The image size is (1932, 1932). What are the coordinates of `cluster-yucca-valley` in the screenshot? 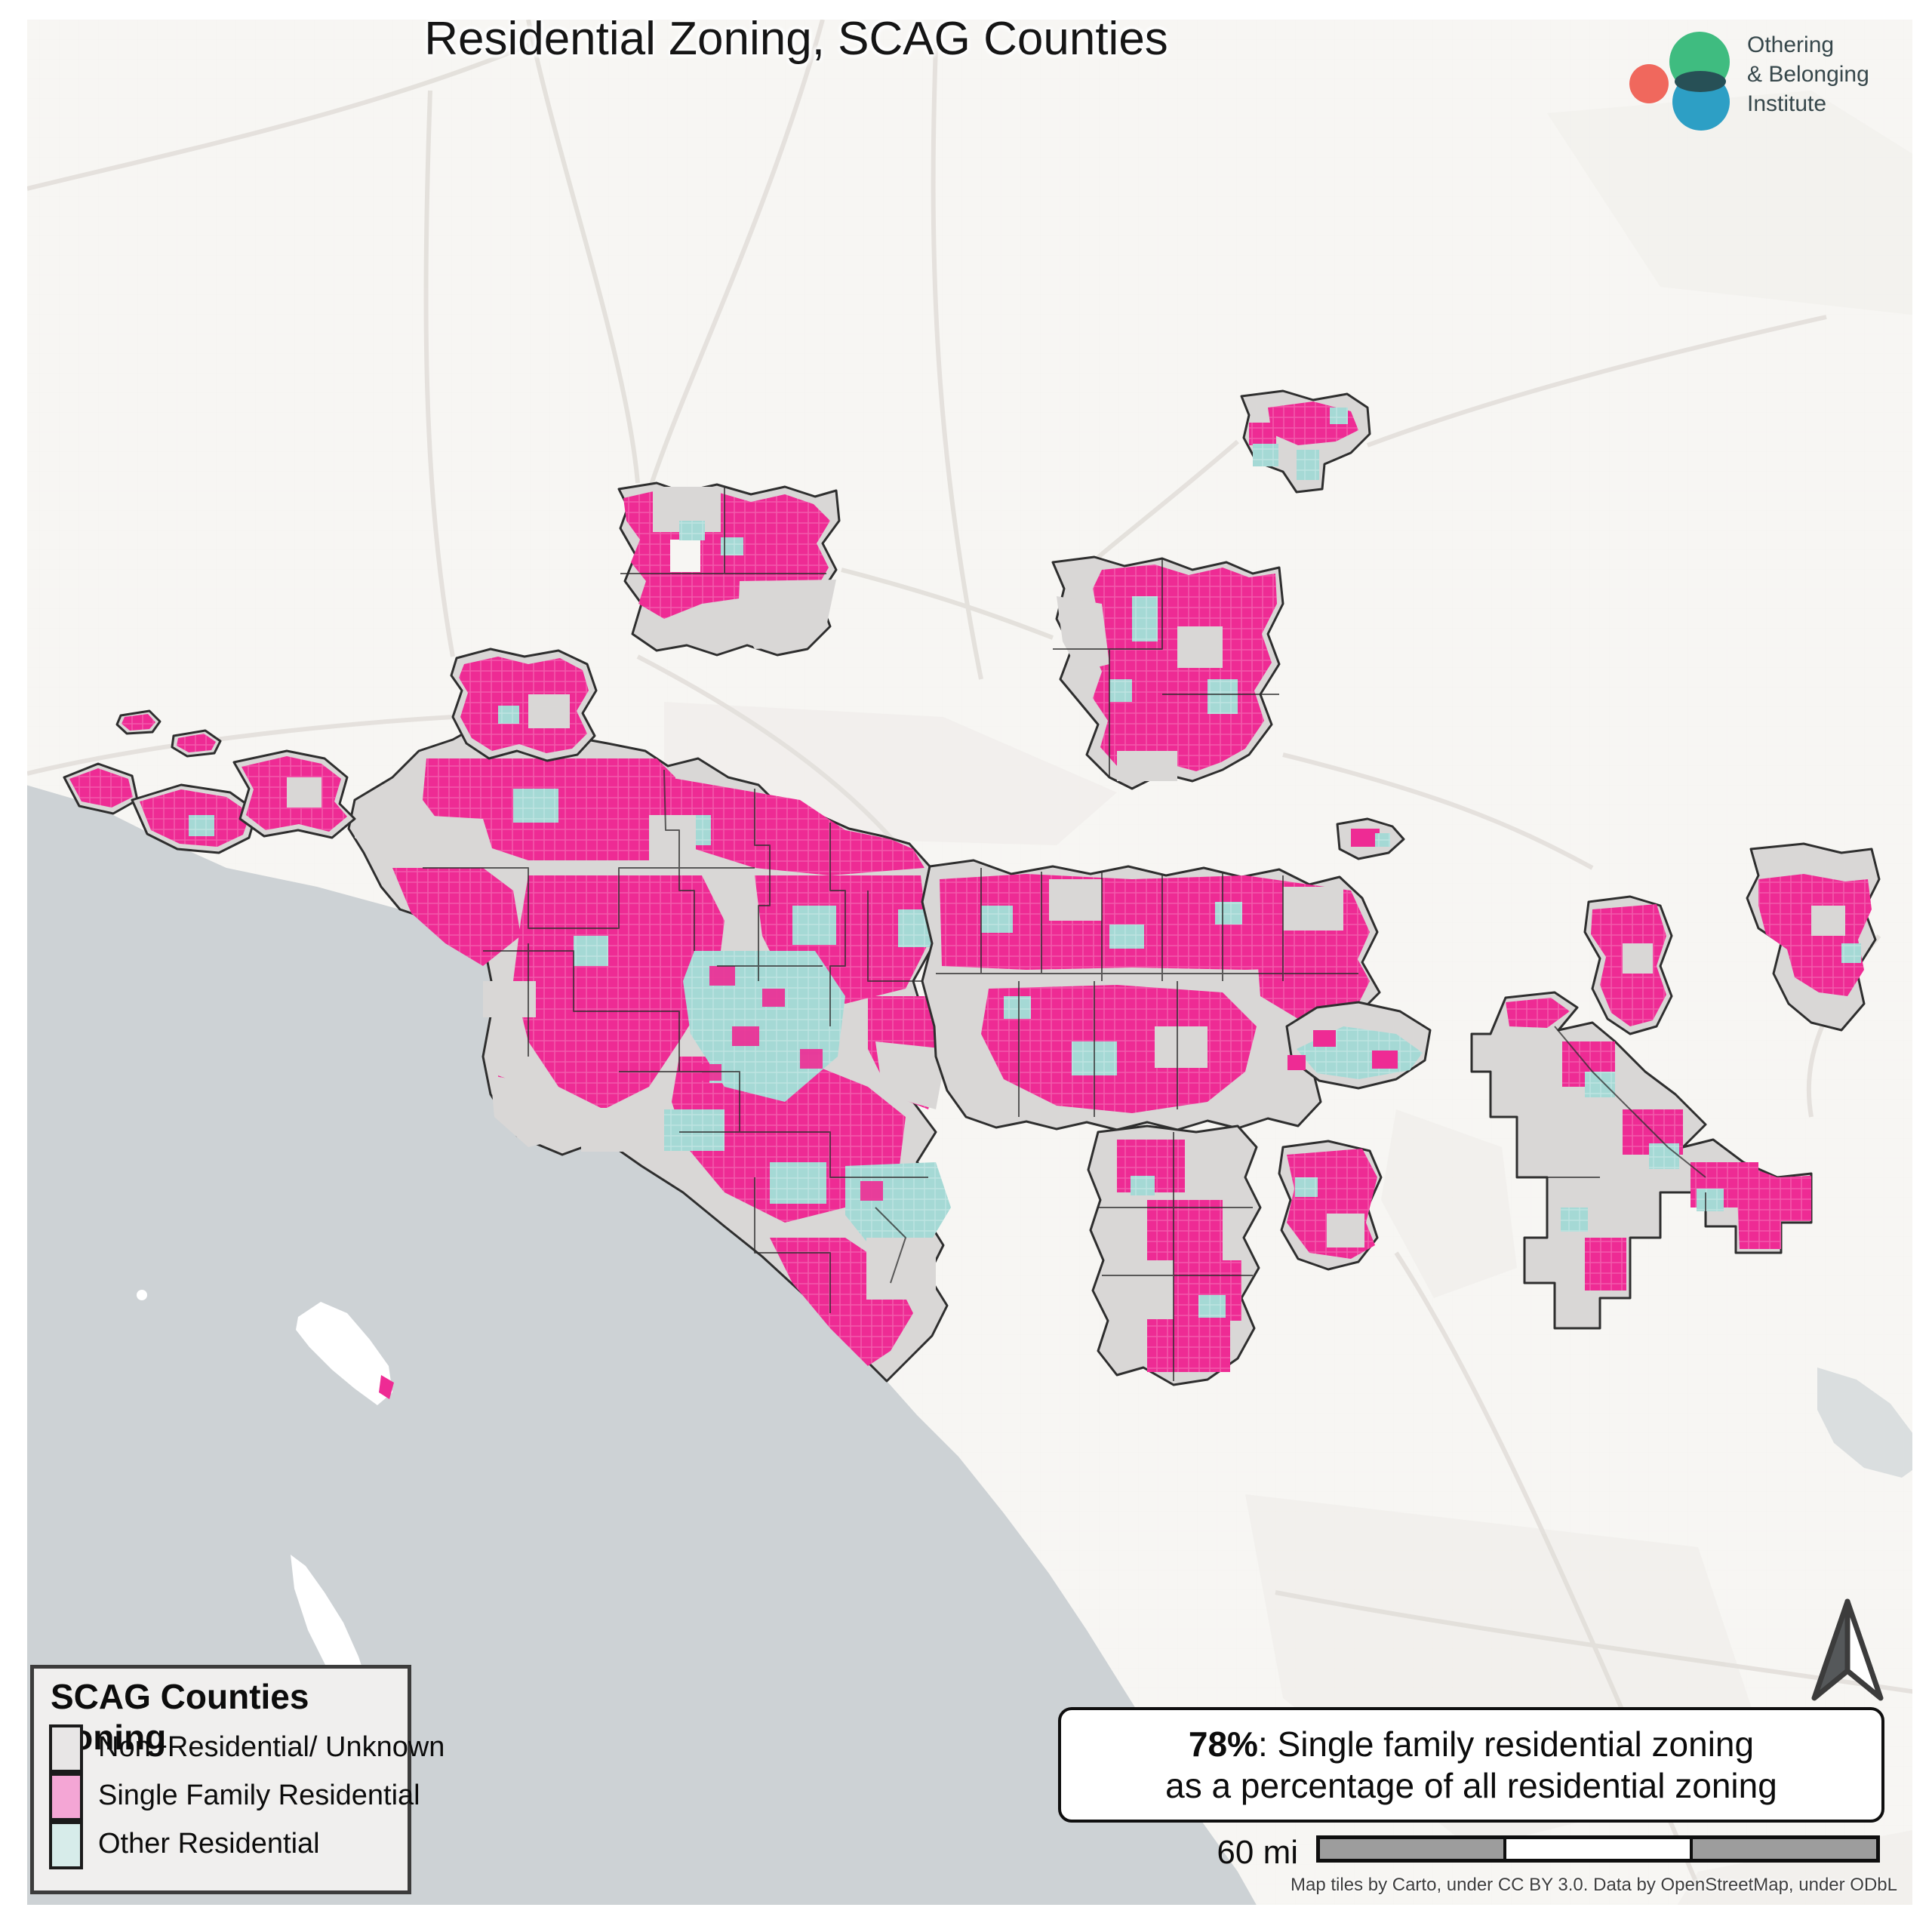 It's located at (1628, 965).